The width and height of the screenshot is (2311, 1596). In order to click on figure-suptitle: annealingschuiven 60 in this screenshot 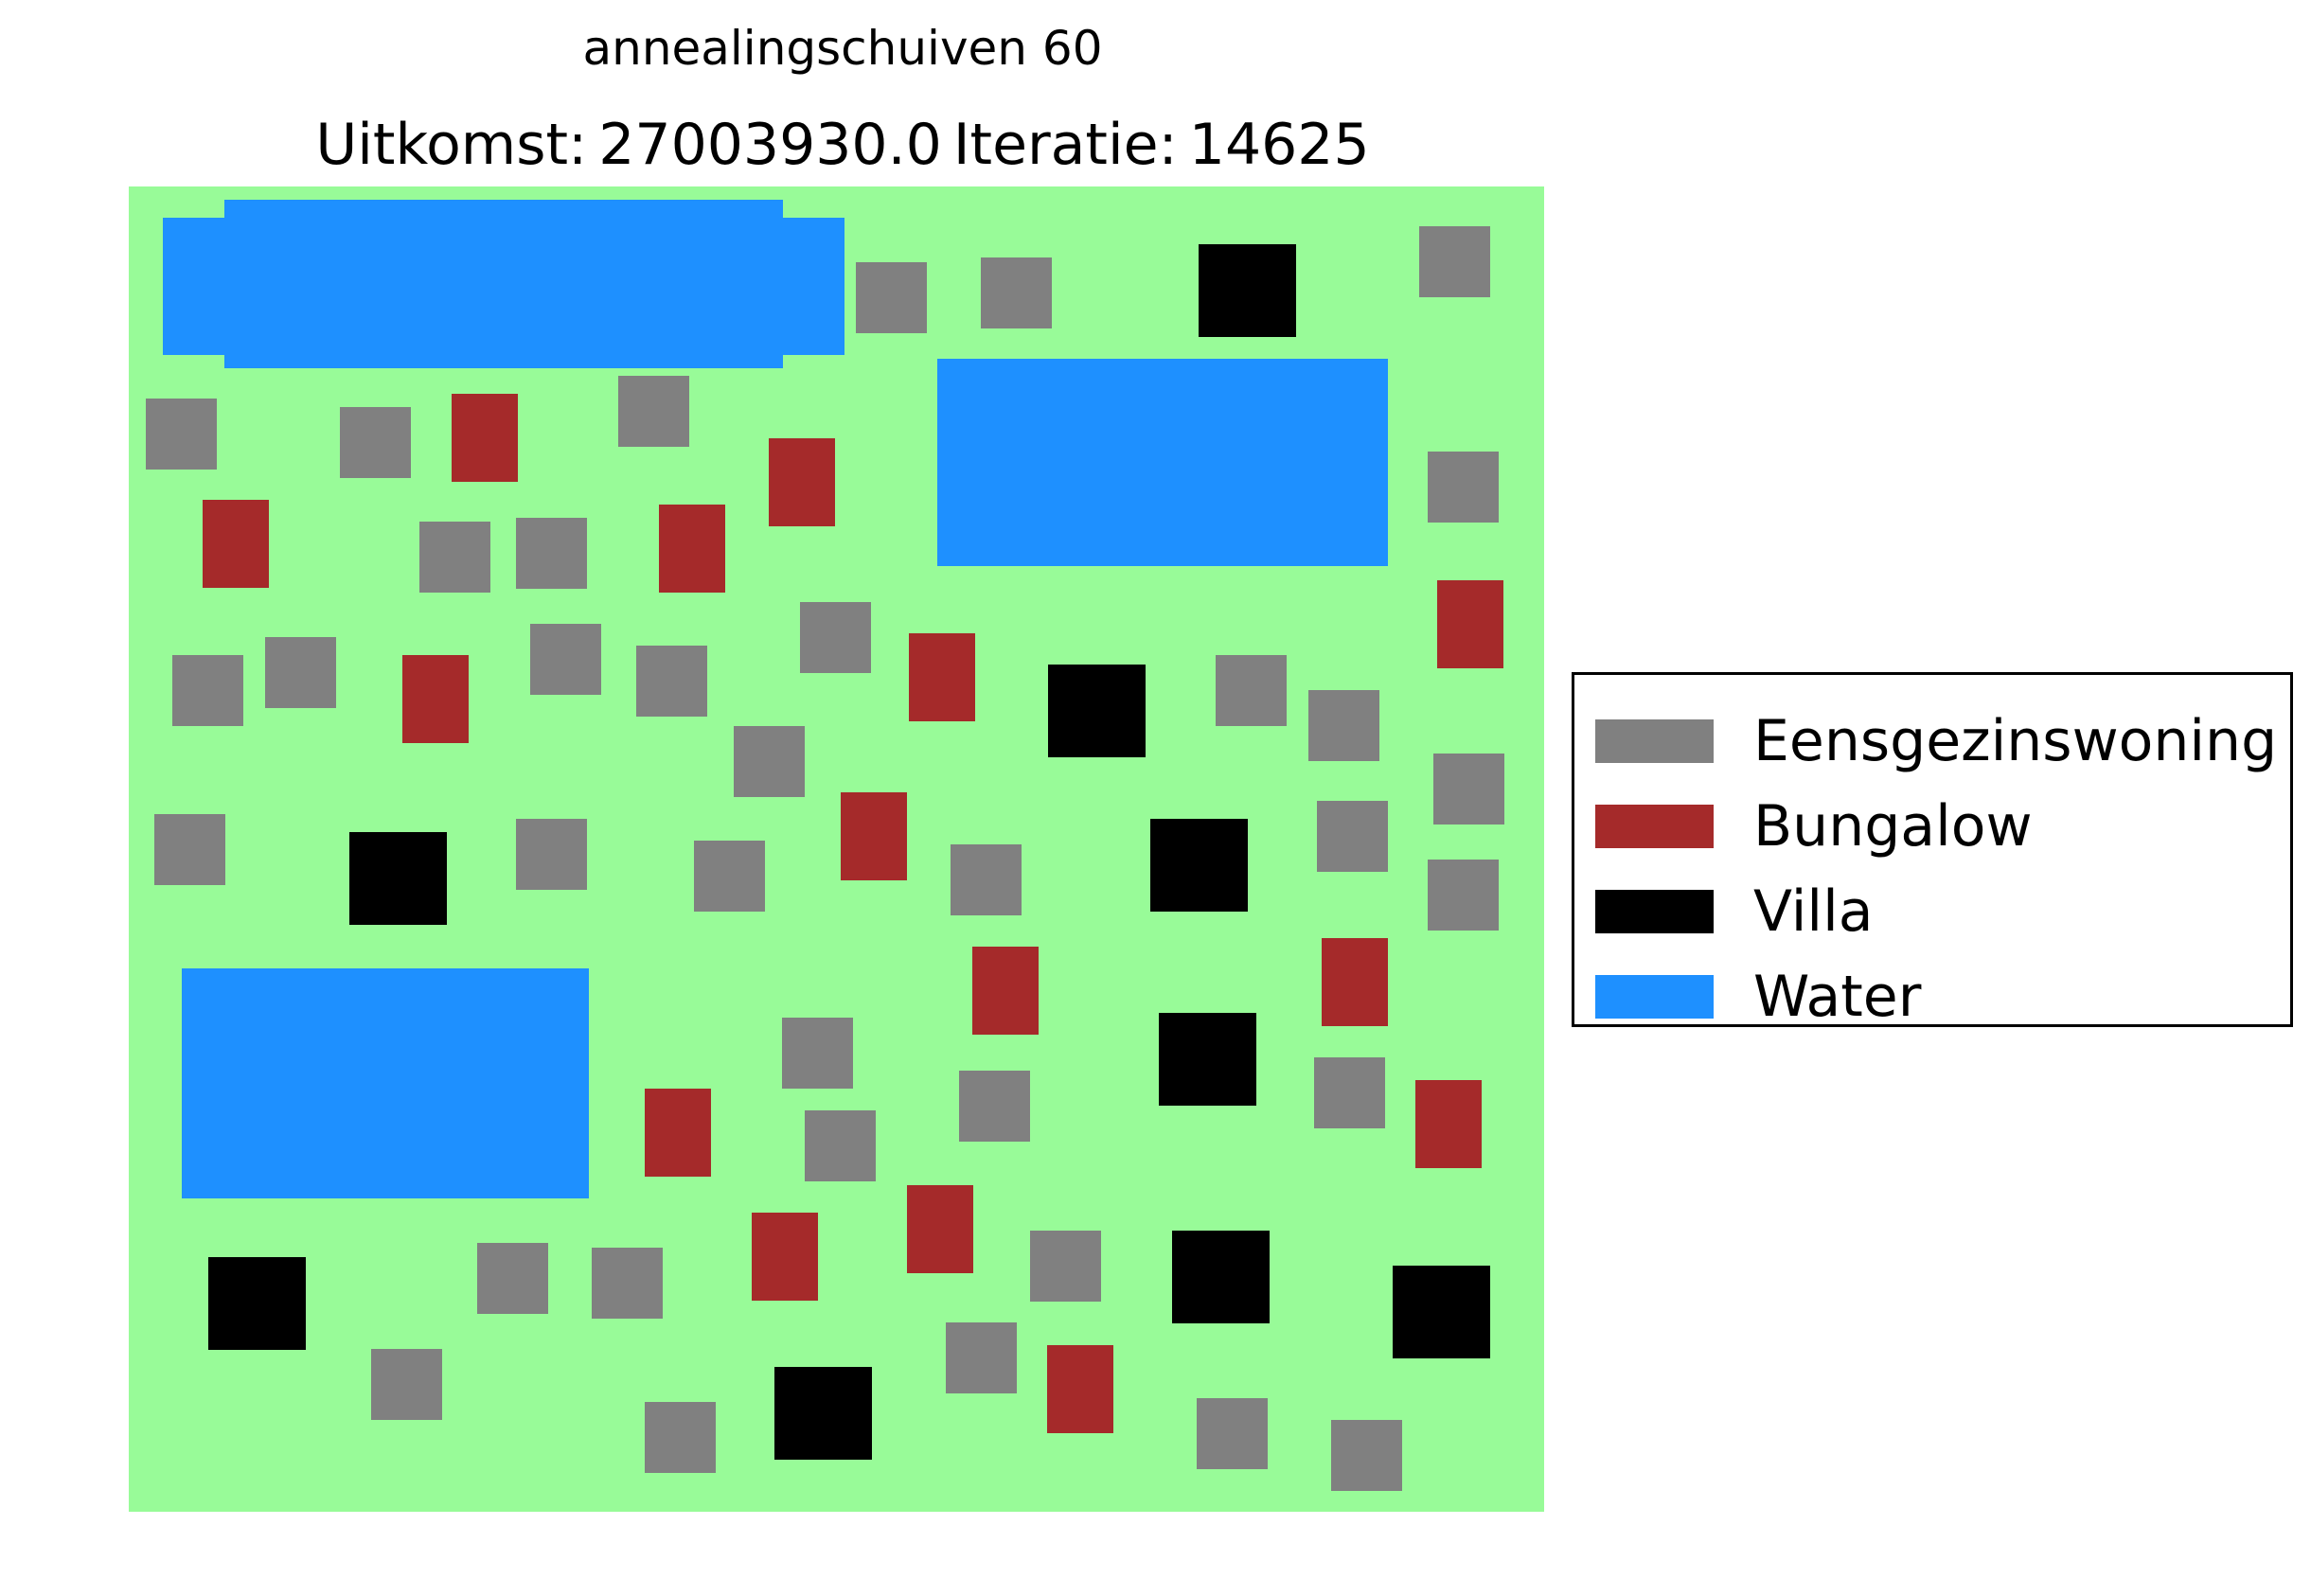, I will do `click(842, 48)`.